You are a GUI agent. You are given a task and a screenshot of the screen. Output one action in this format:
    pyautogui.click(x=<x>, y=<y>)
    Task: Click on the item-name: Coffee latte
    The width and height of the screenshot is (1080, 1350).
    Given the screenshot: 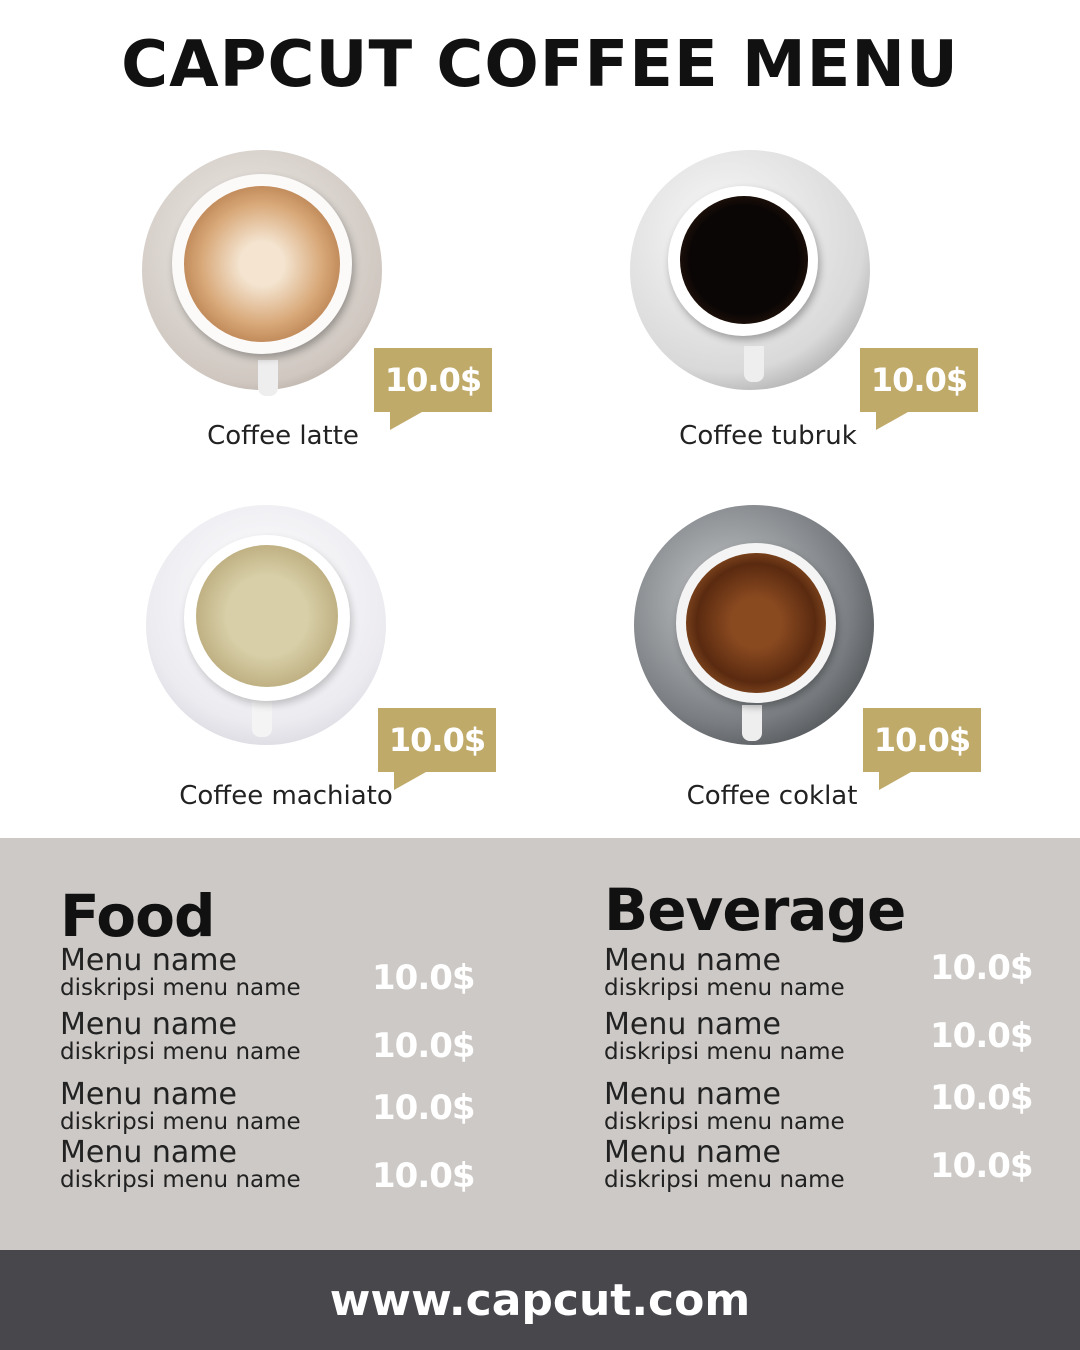 What is the action you would take?
    pyautogui.click(x=283, y=436)
    